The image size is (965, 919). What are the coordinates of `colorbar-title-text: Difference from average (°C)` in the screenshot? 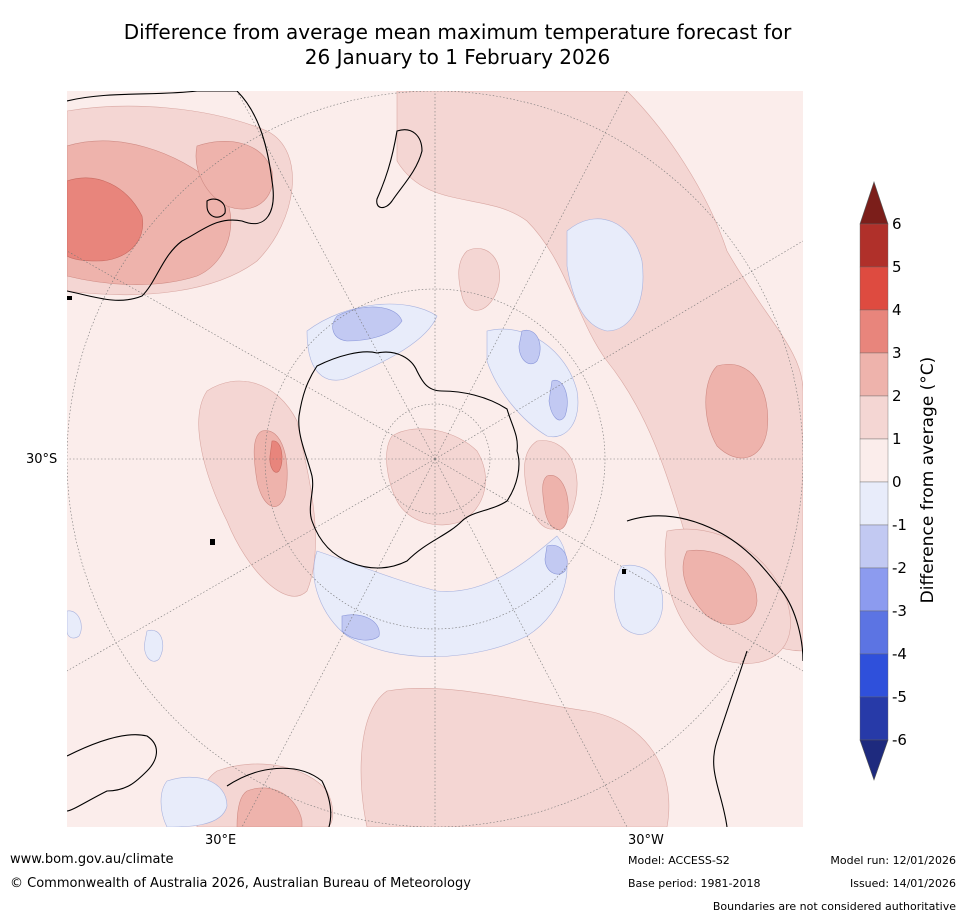 It's located at (928, 480).